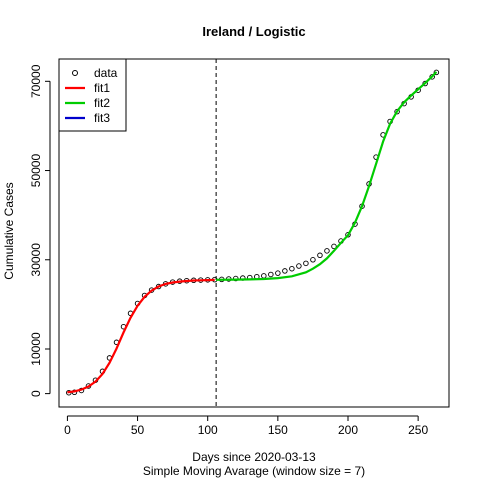  What do you see at coordinates (348, 430) in the screenshot?
I see `x-tick-label: 200` at bounding box center [348, 430].